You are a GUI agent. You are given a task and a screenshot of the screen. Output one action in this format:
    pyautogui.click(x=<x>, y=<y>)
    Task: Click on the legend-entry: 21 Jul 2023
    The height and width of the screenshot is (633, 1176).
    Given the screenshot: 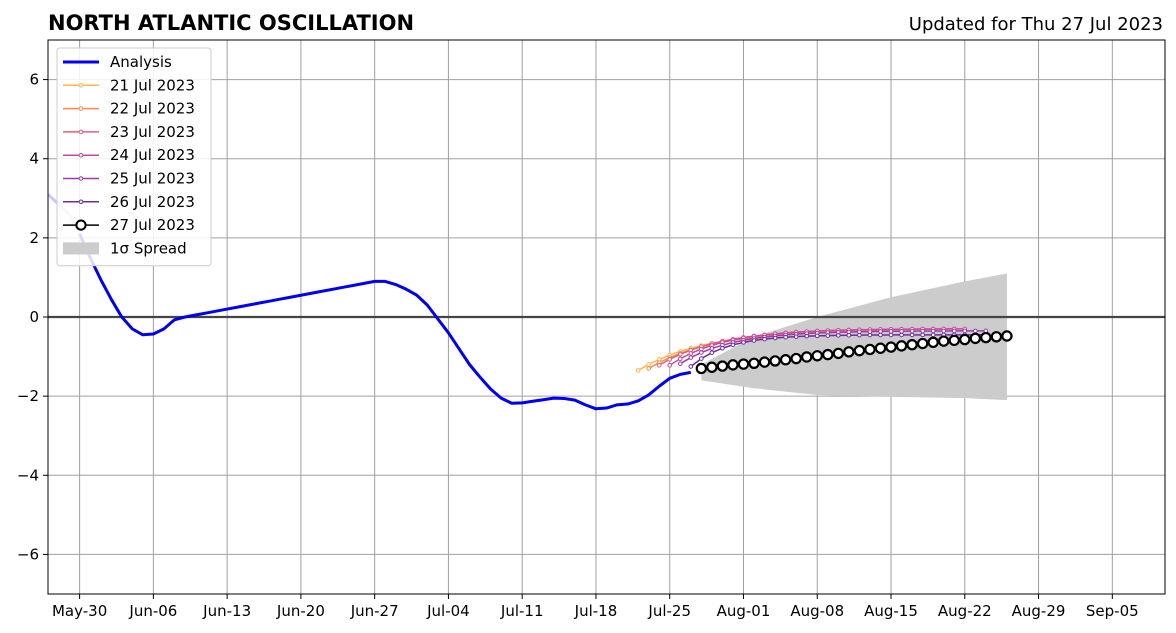 What is the action you would take?
    pyautogui.click(x=129, y=85)
    